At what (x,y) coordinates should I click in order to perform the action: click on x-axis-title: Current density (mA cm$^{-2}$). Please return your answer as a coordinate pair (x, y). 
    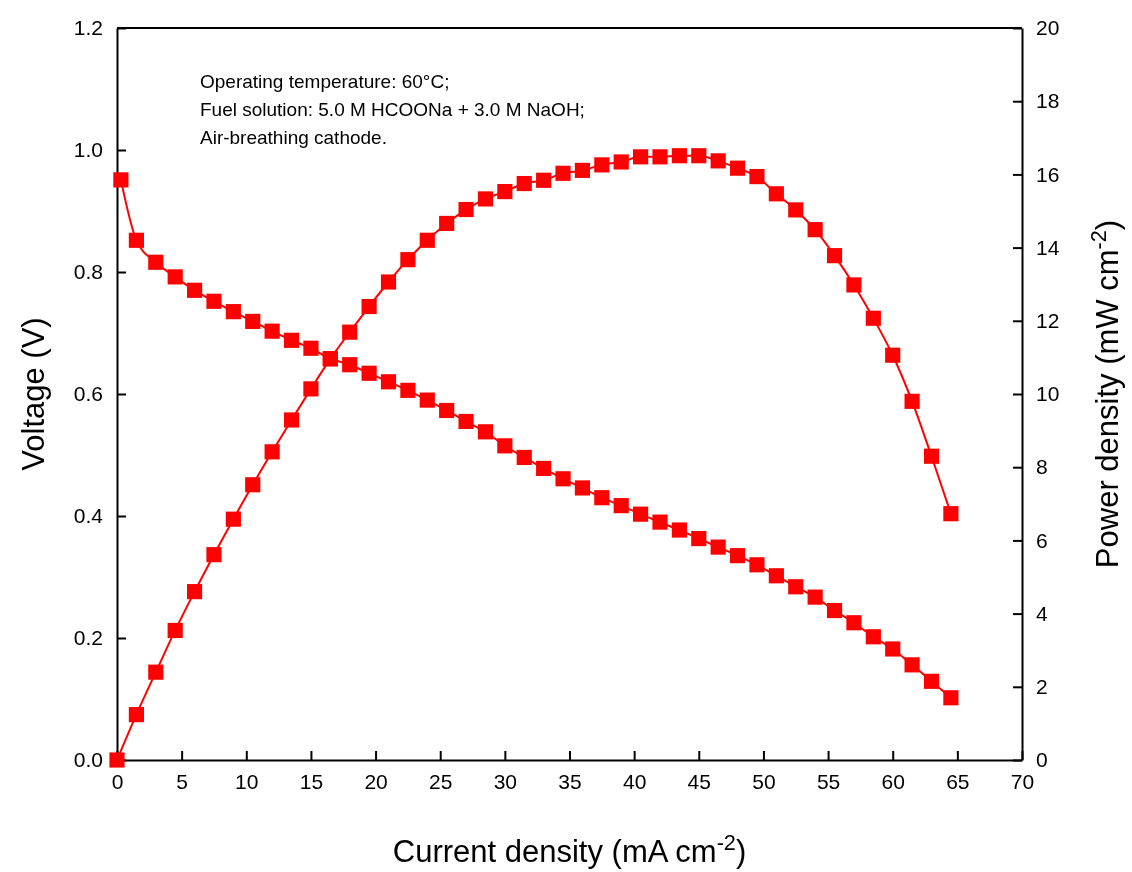
    Looking at the image, I should click on (569, 849).